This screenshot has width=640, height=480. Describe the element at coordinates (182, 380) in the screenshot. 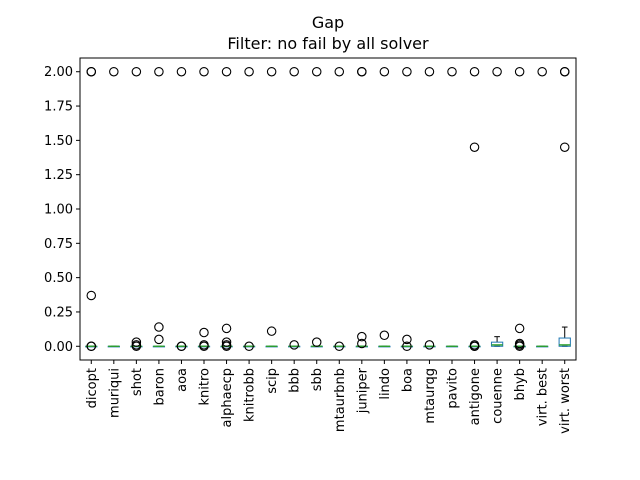

I see `x-tick-label: aoa` at that location.